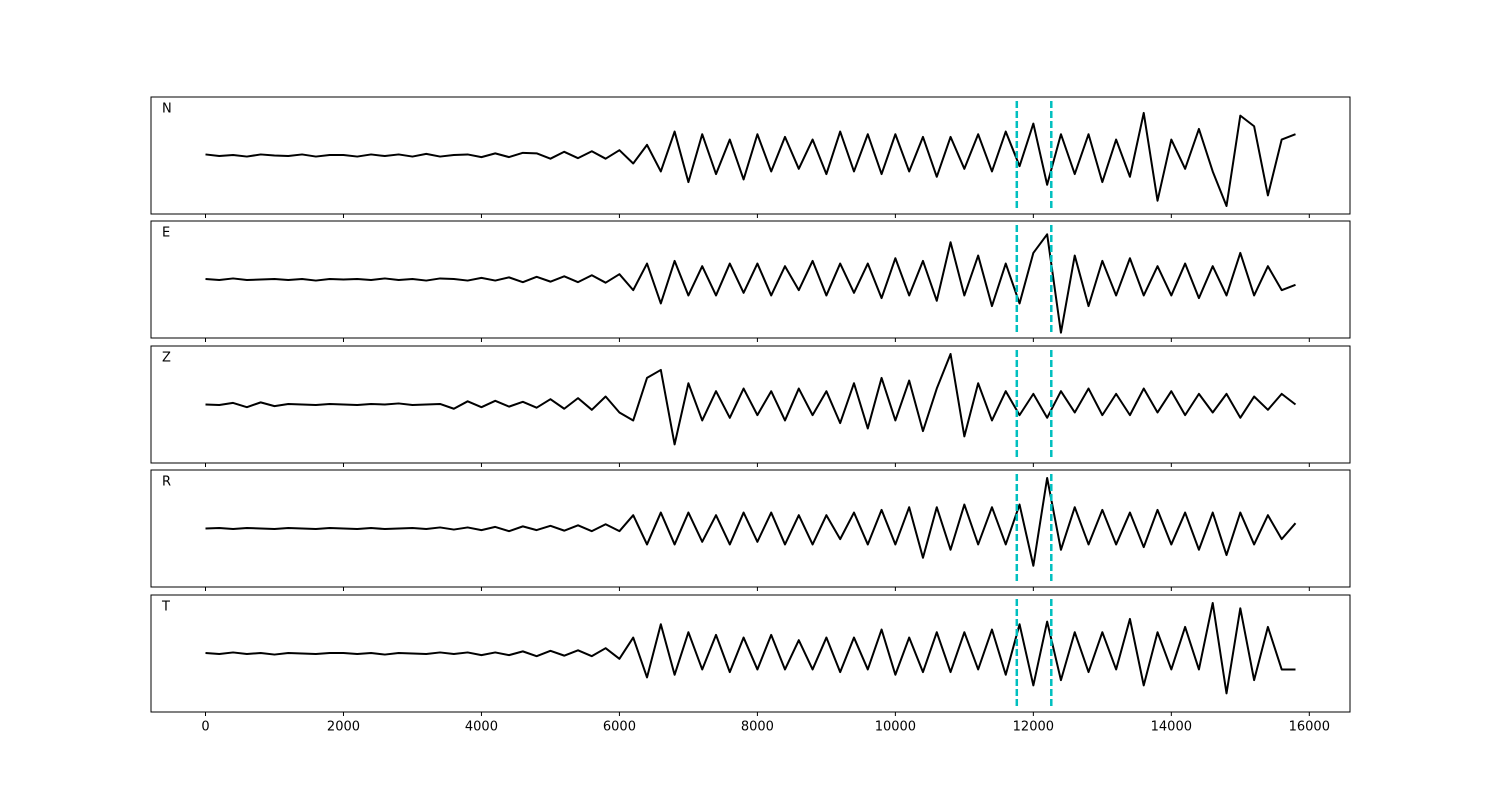 The width and height of the screenshot is (1500, 800). Describe the element at coordinates (165, 607) in the screenshot. I see `panel-label: T` at that location.